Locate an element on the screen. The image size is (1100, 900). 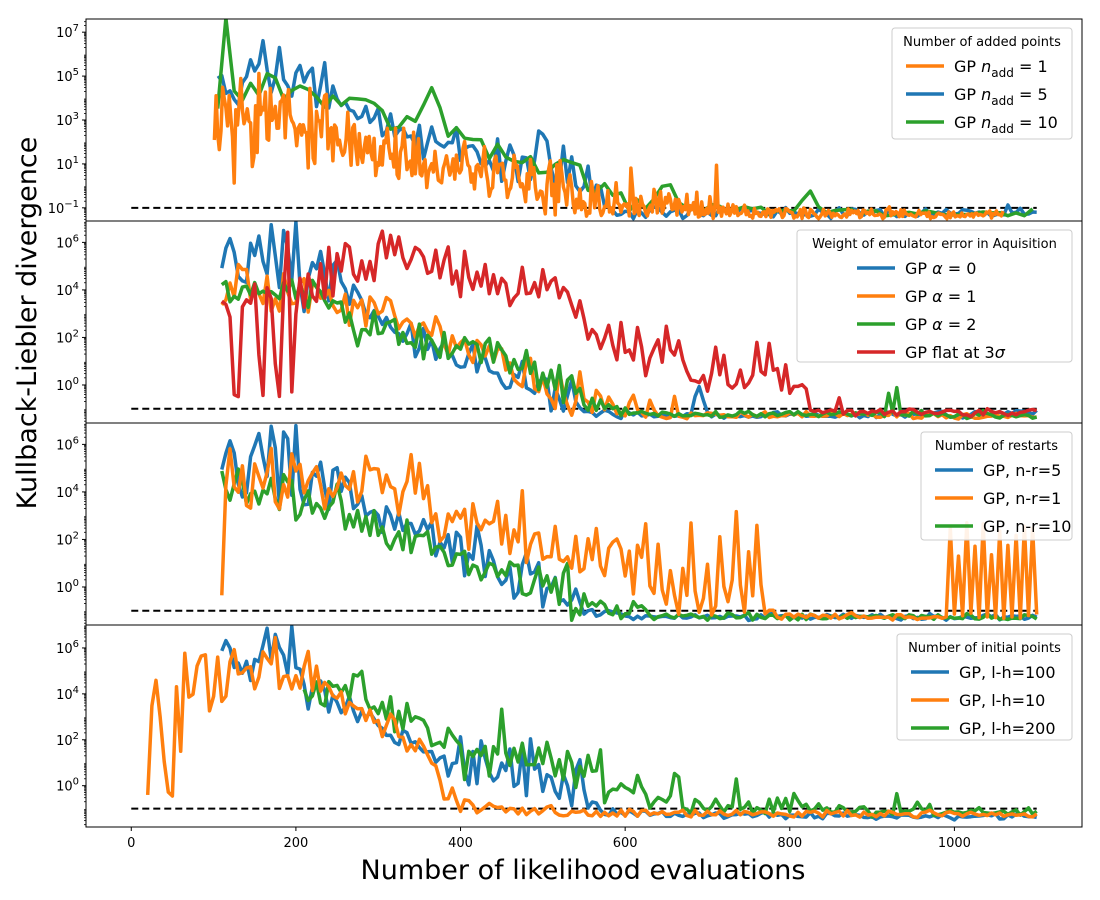
x-tick-label: 200 is located at coordinates (295, 843).